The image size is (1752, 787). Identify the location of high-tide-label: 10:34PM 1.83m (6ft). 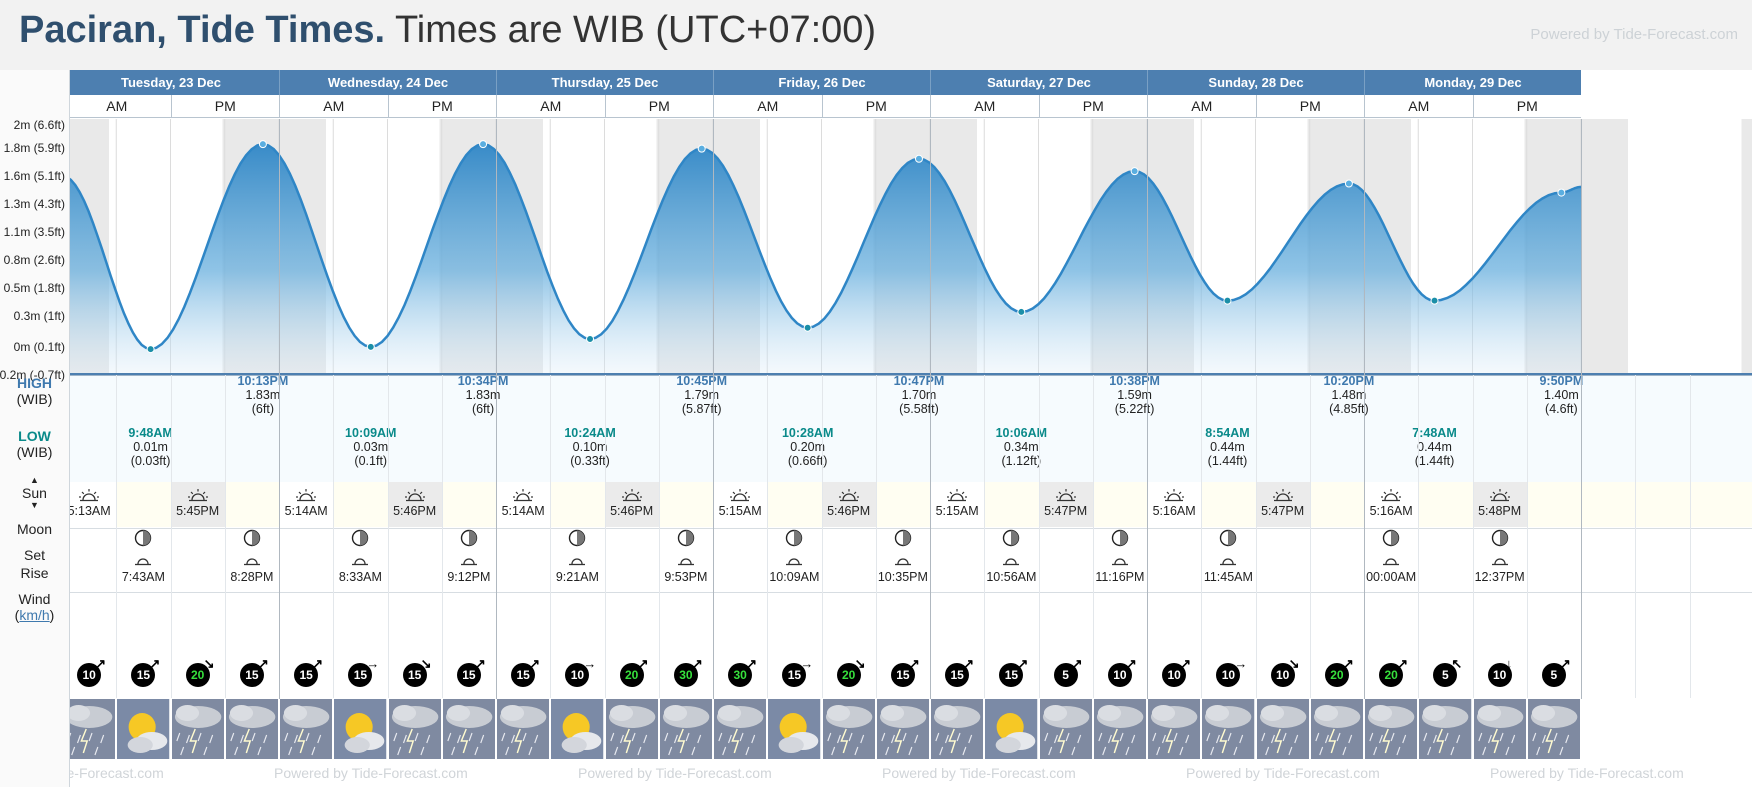
(483, 395).